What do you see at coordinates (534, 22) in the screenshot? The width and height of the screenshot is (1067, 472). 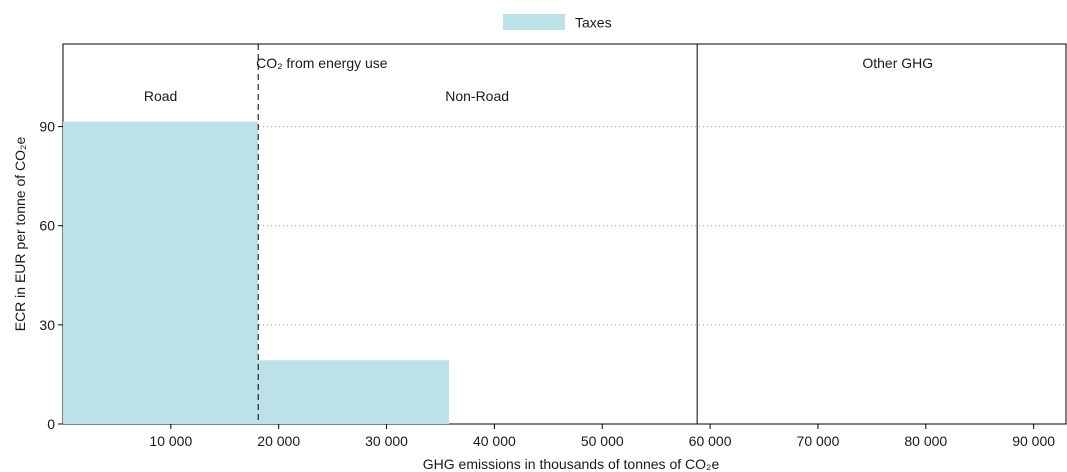 I see `legend-swatch-taxes` at bounding box center [534, 22].